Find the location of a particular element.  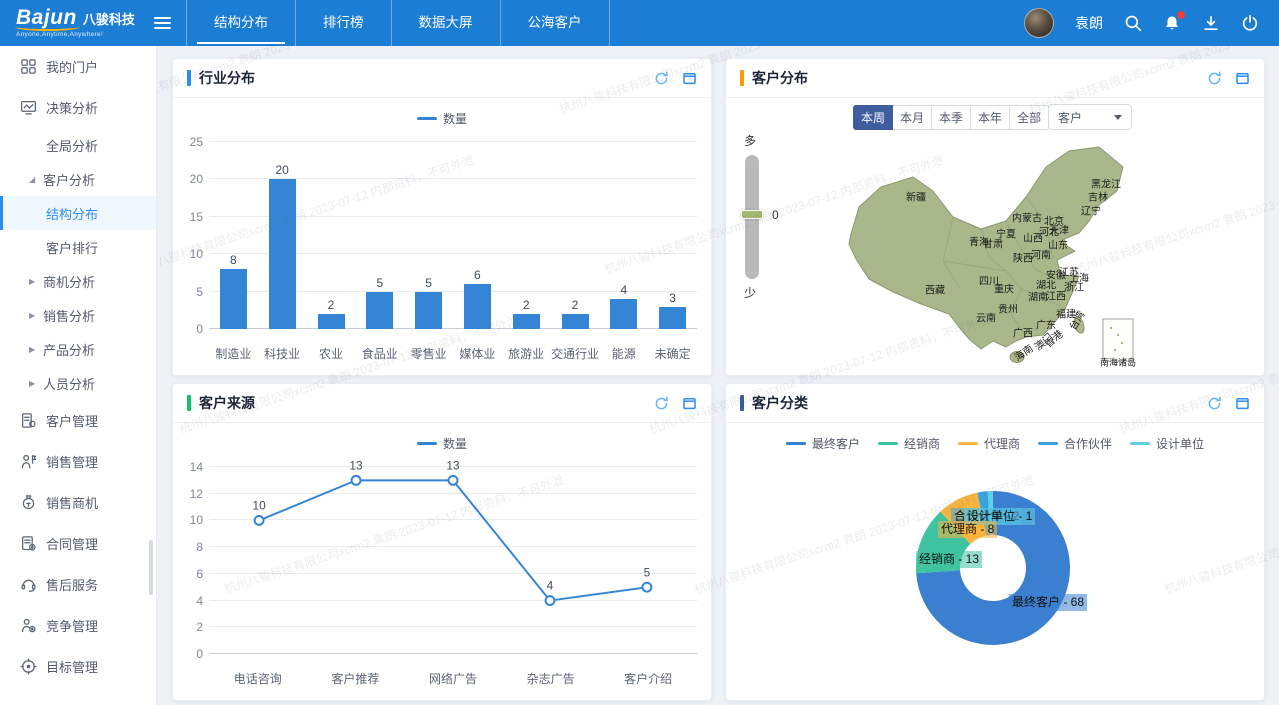

navbar-tab: 排行榜 is located at coordinates (344, 23).